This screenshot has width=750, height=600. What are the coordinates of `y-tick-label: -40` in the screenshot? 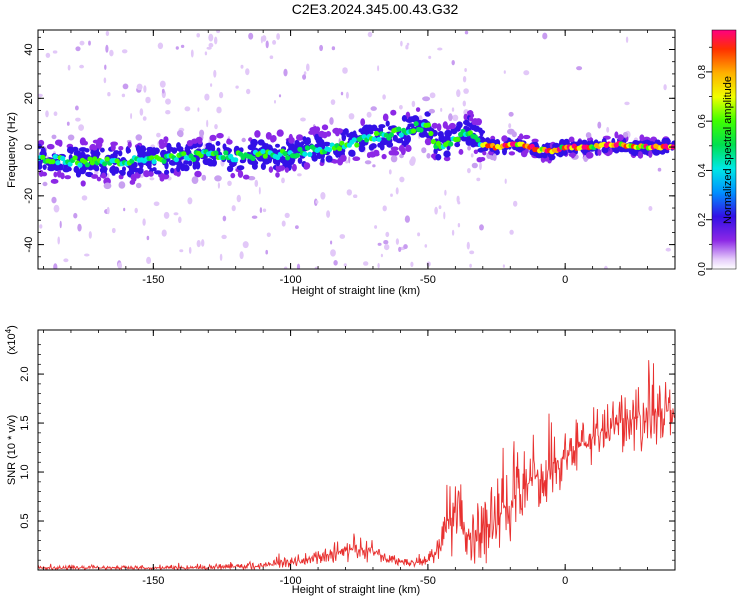 It's located at (29, 245).